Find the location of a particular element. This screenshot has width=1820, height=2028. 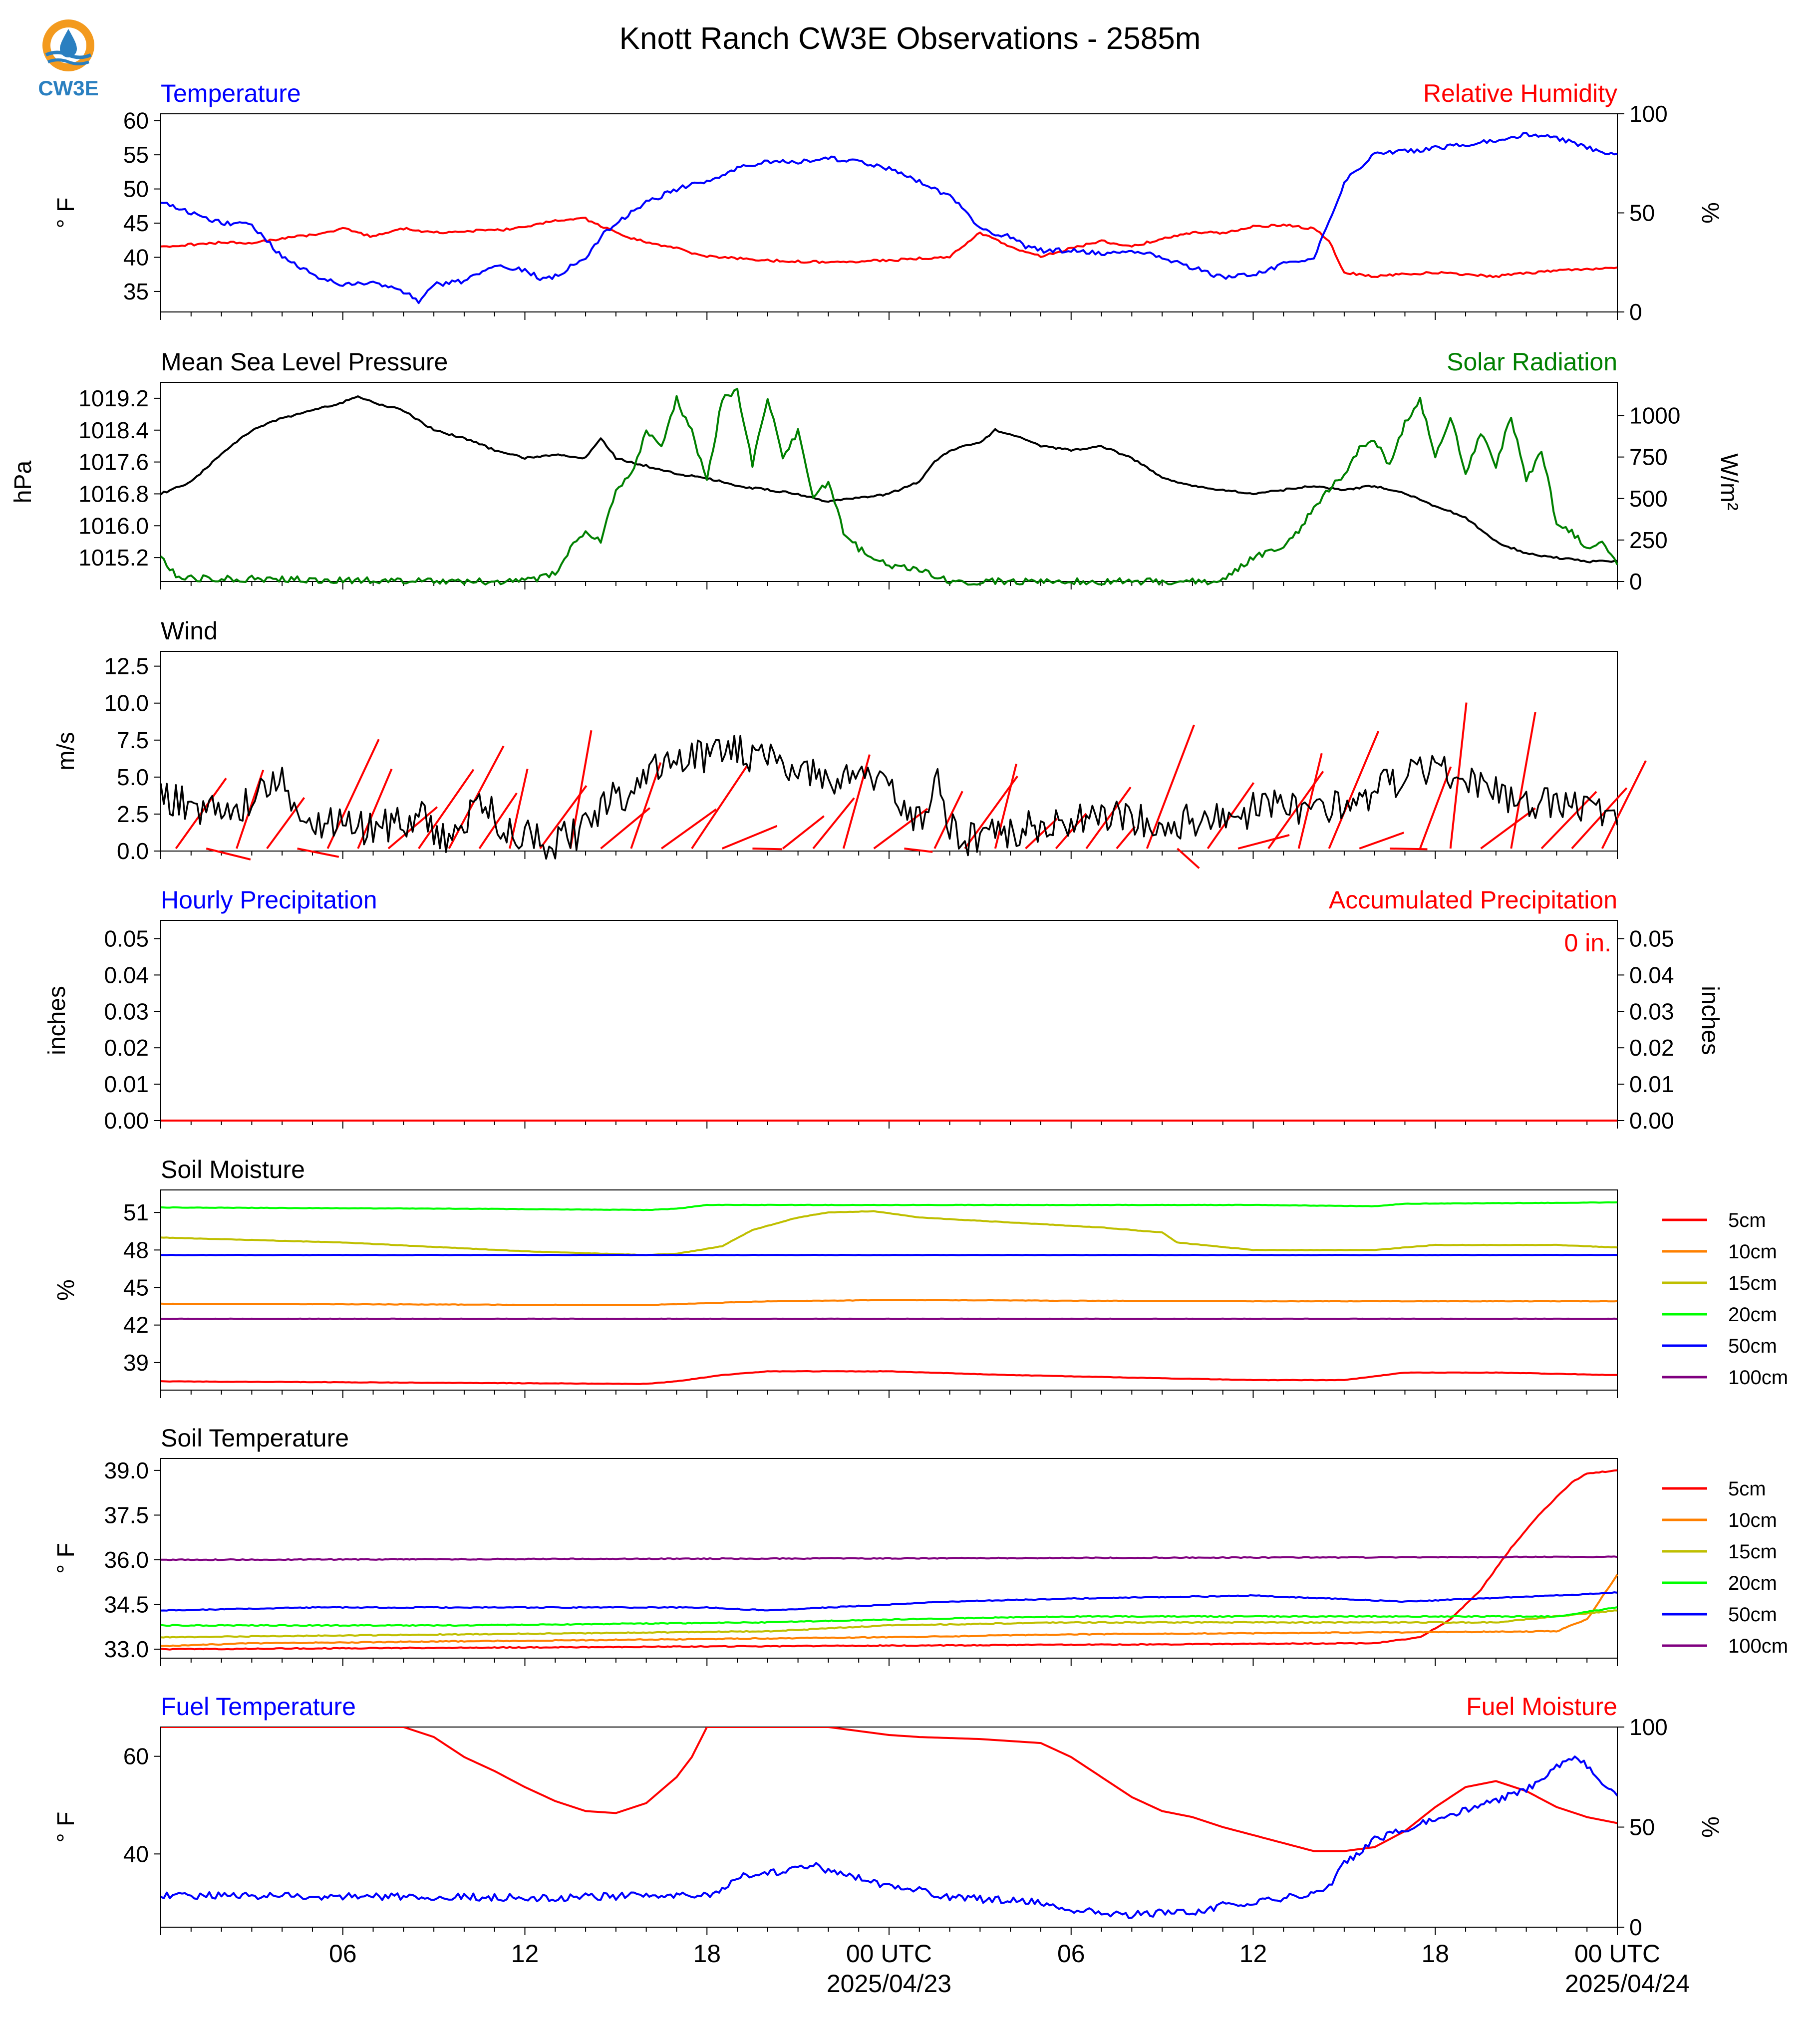

y-tick-label: 50 is located at coordinates (136, 189).